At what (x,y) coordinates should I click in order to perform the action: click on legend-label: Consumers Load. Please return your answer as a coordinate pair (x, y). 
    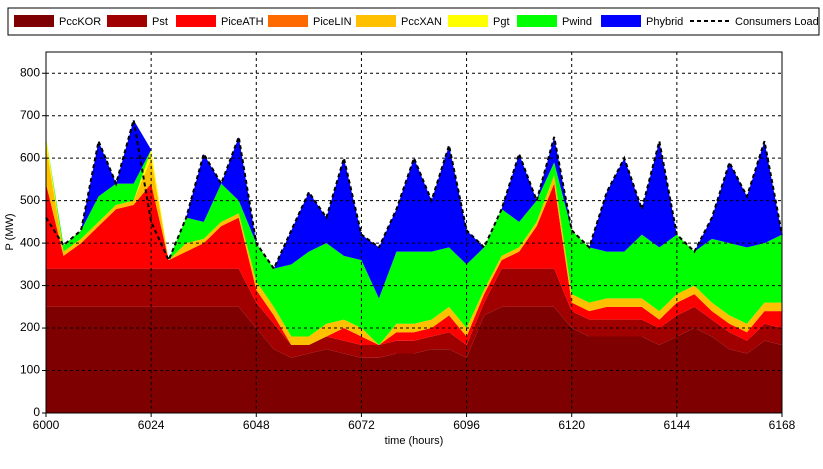
    Looking at the image, I should click on (777, 22).